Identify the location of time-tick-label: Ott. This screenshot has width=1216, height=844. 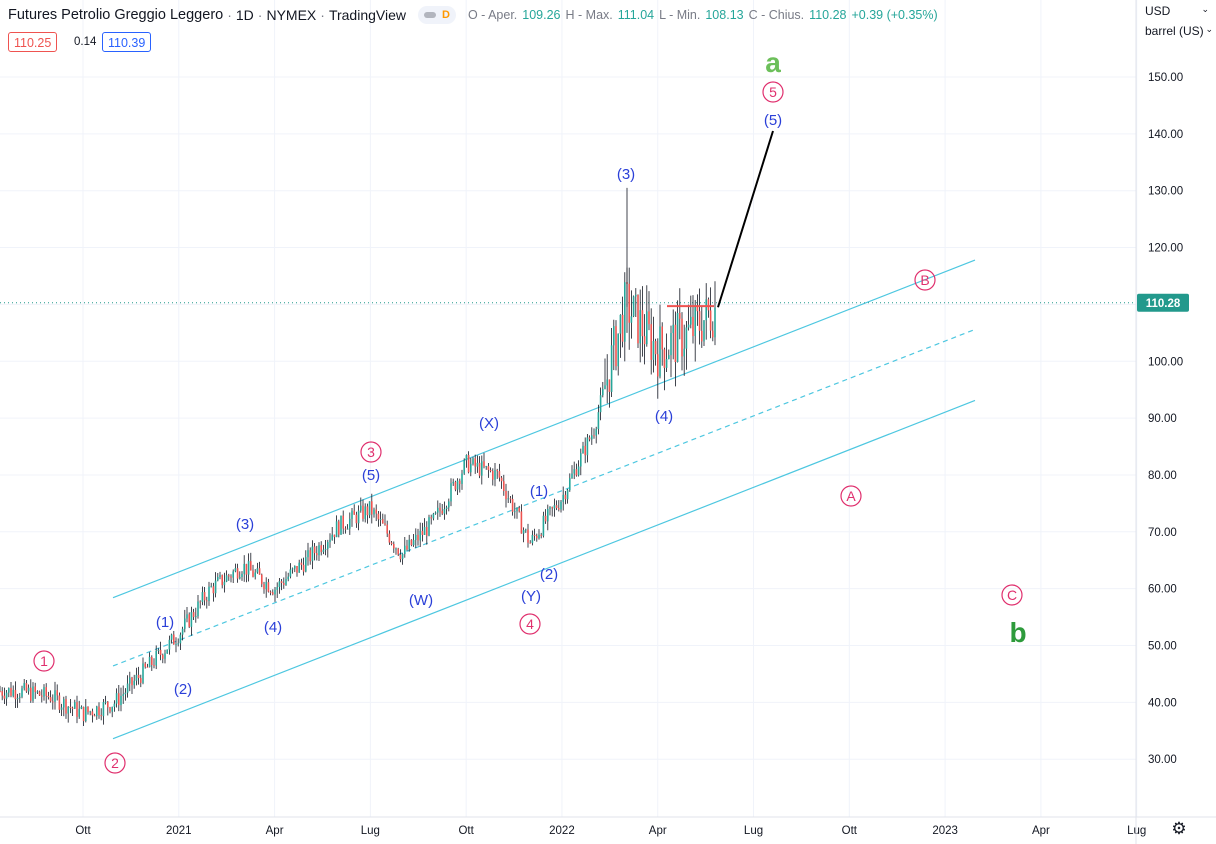
(466, 831).